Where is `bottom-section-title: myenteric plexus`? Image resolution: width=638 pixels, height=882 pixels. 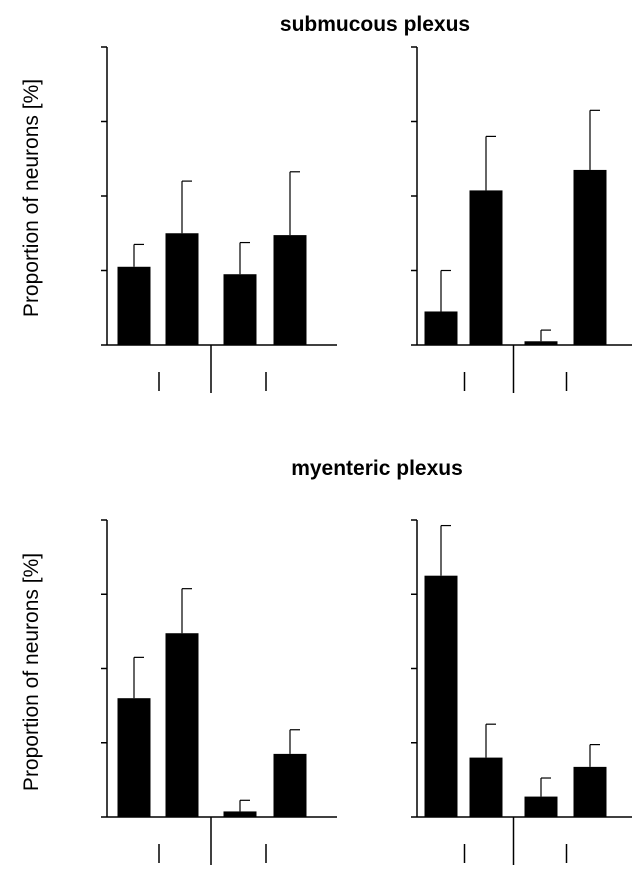
bottom-section-title: myenteric plexus is located at coordinates (377, 468).